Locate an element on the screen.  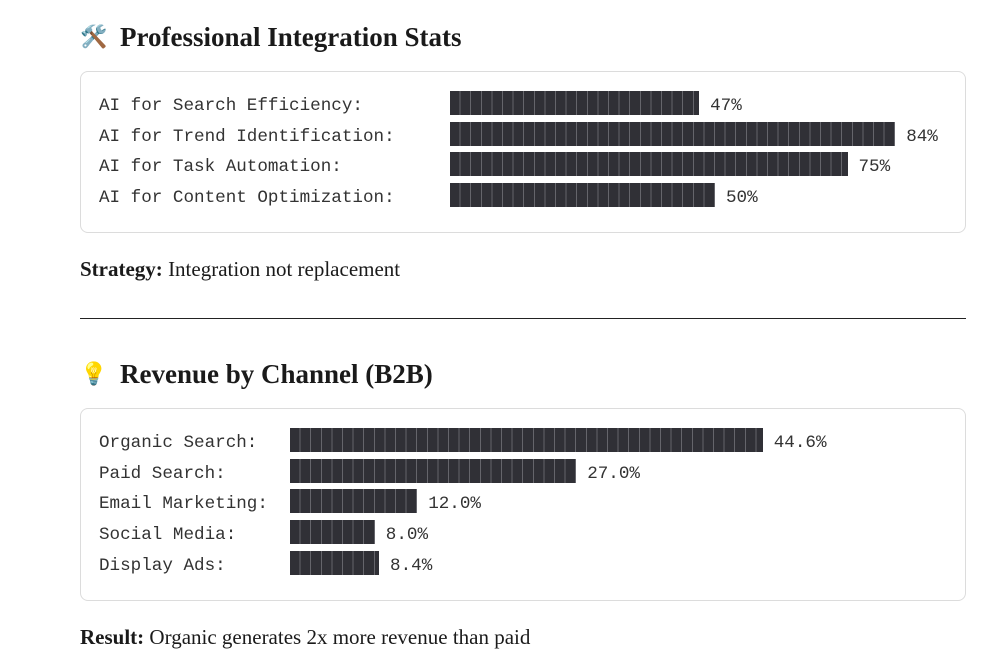
value-label: 84% is located at coordinates (922, 136).